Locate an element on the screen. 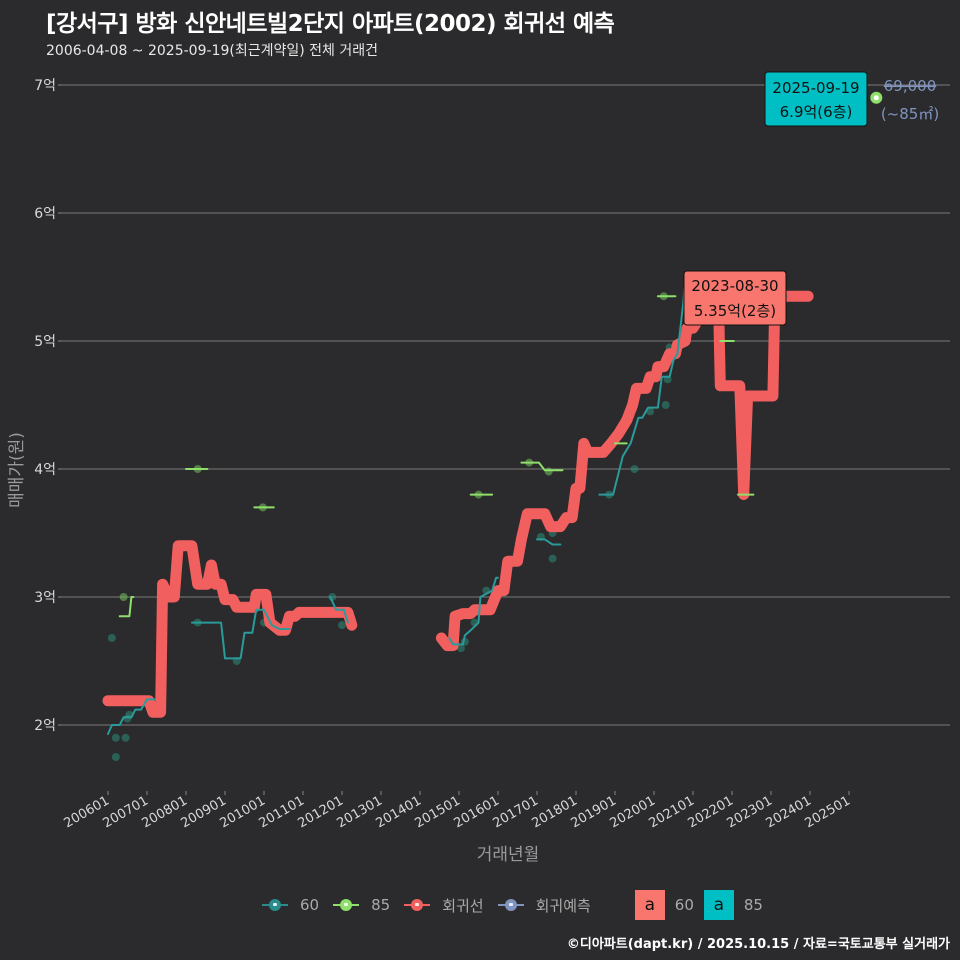  y-axis: 2억 3억 4억 5억 6억 7억 is located at coordinates (48, 406).